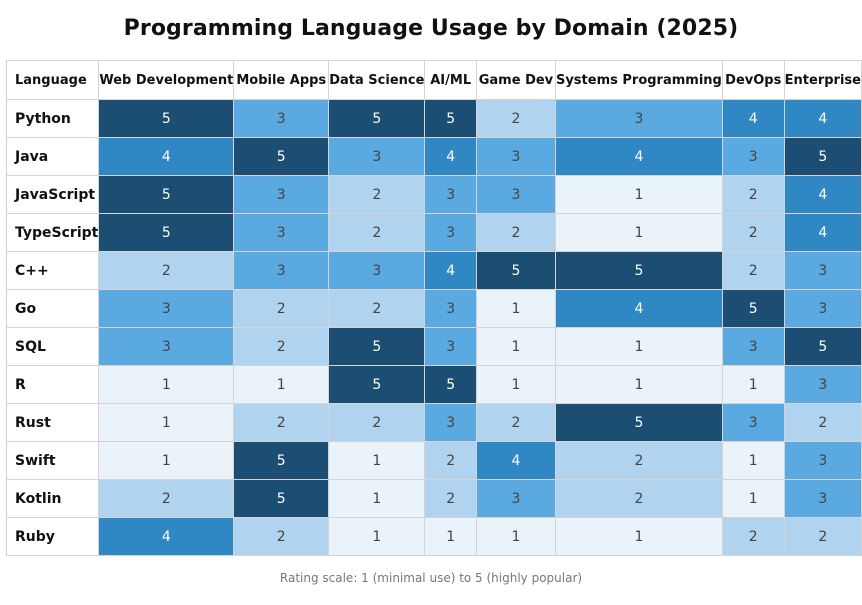 The width and height of the screenshot is (862, 605). I want to click on table-row: JavaScript 5 3 2 3 3 1 2 4, so click(433, 194).